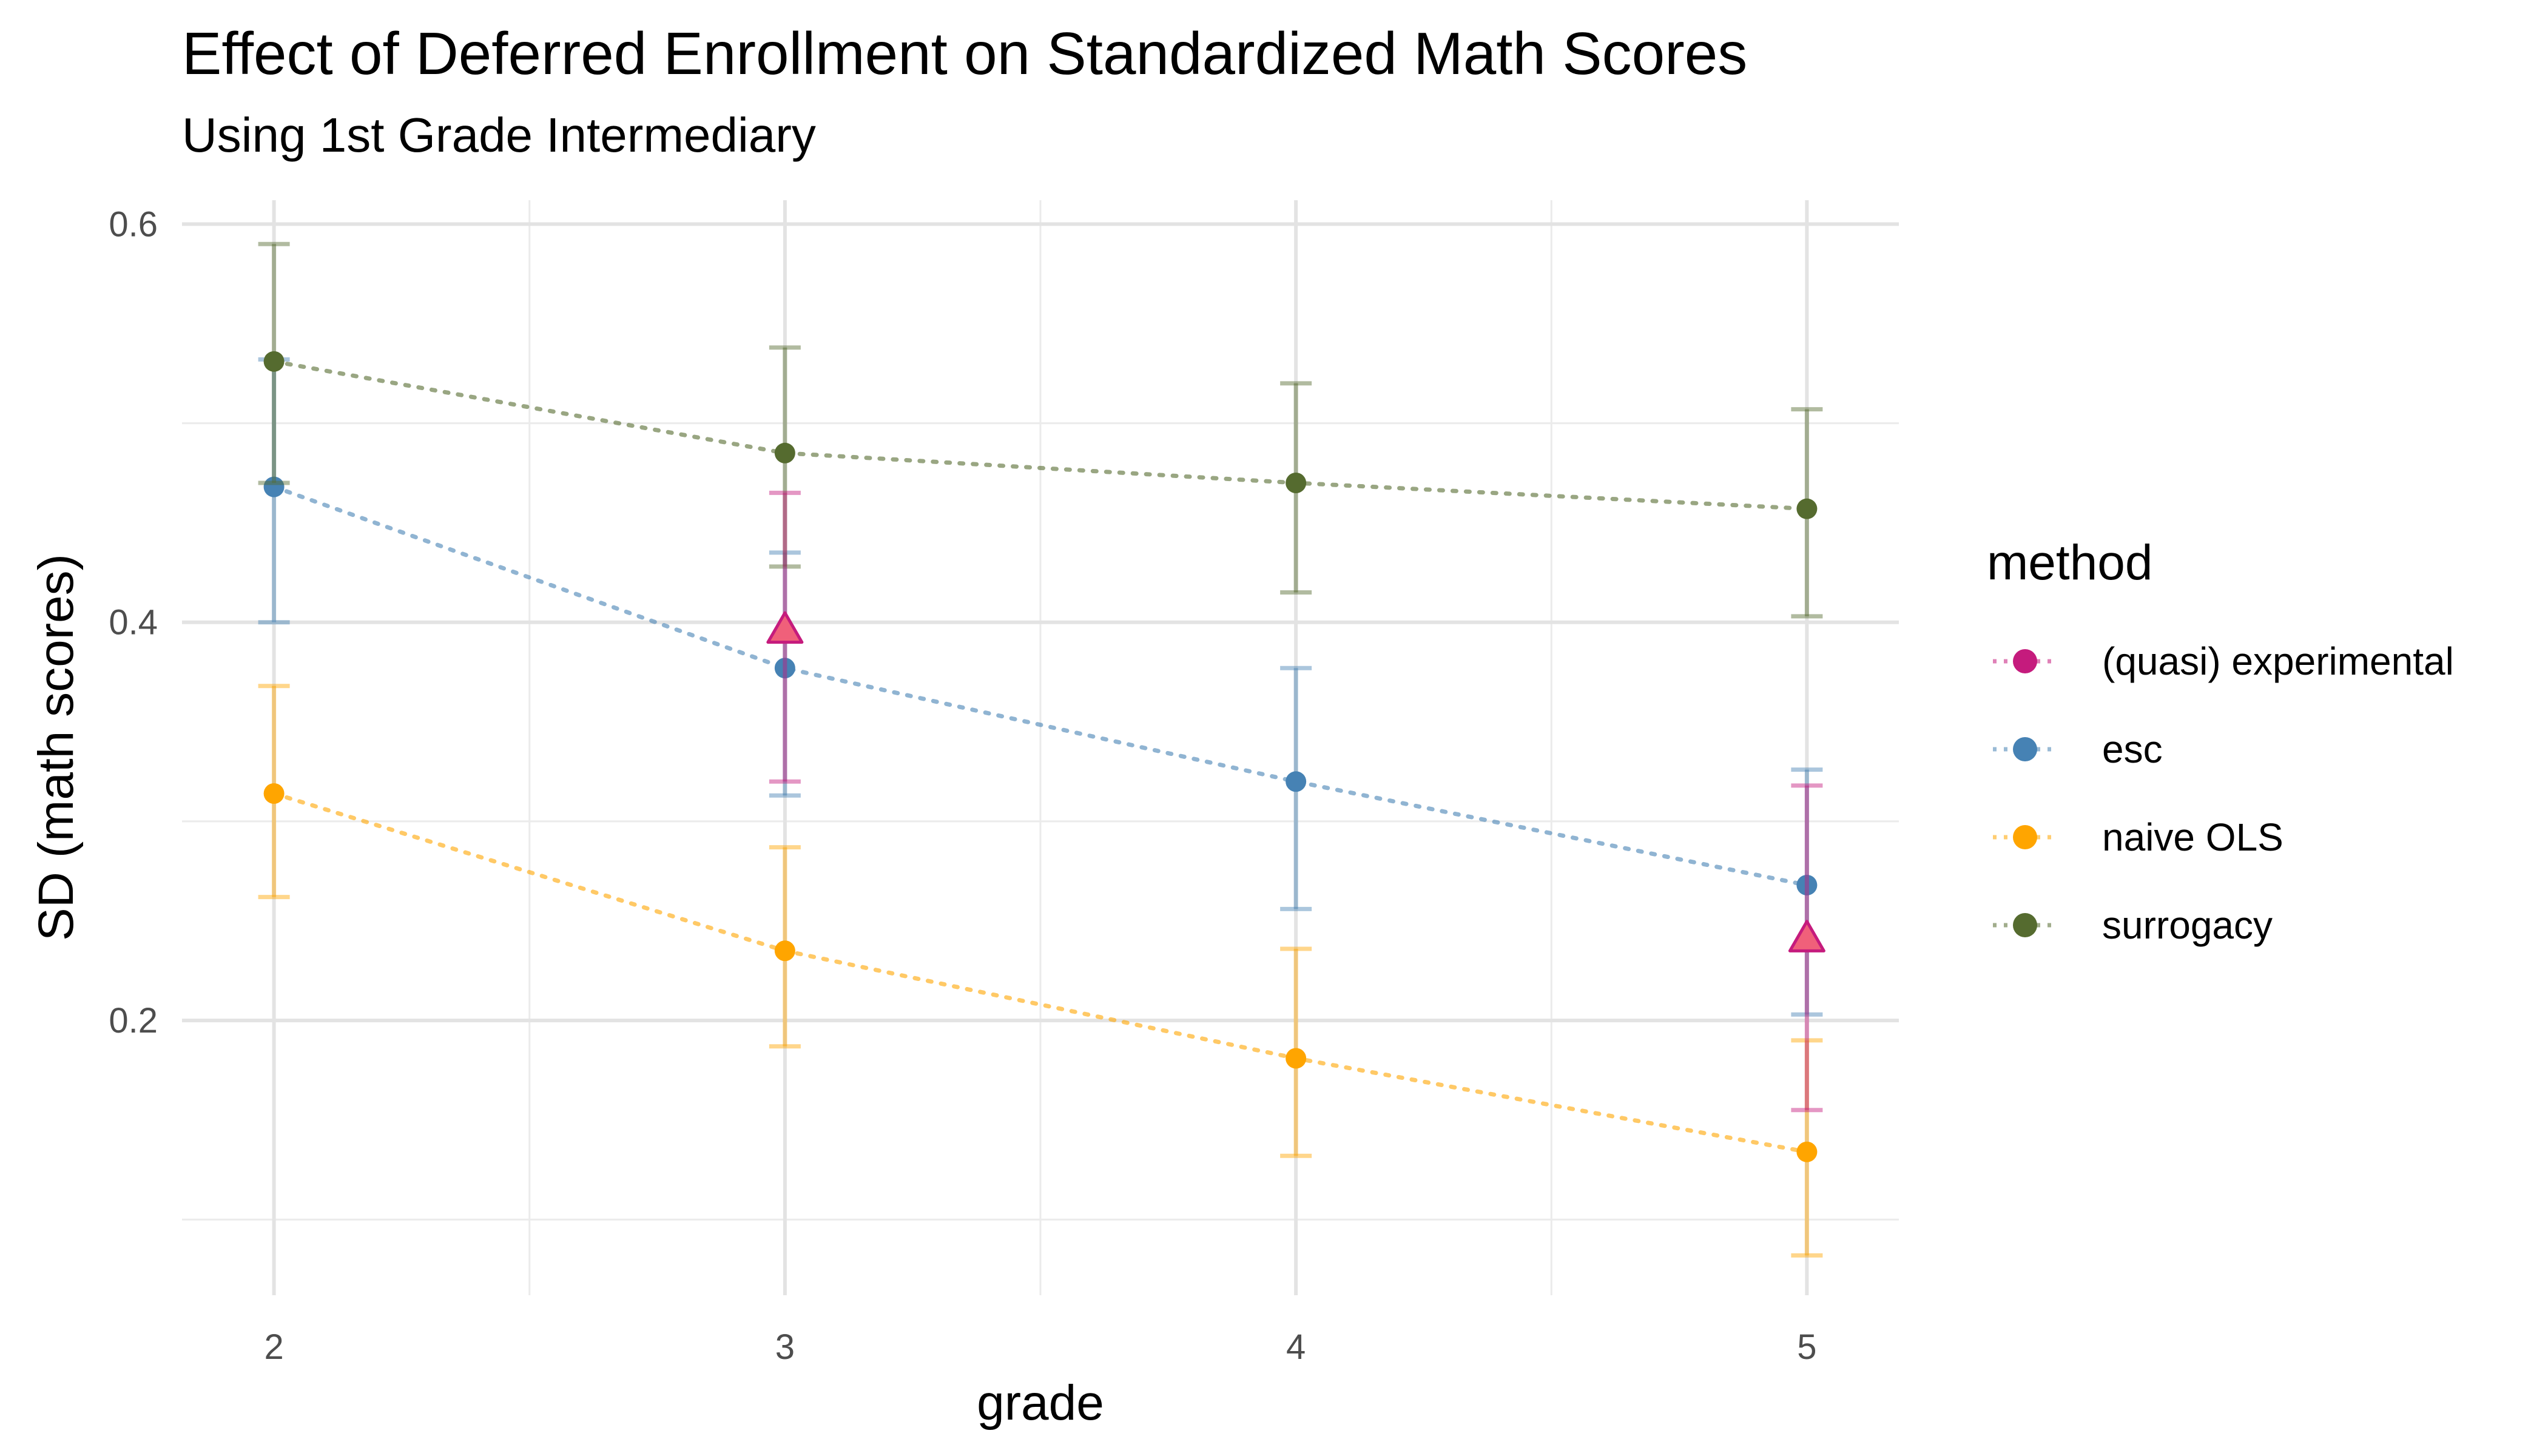 The image size is (2548, 1456). I want to click on legend-item-esc: esc, so click(2078, 749).